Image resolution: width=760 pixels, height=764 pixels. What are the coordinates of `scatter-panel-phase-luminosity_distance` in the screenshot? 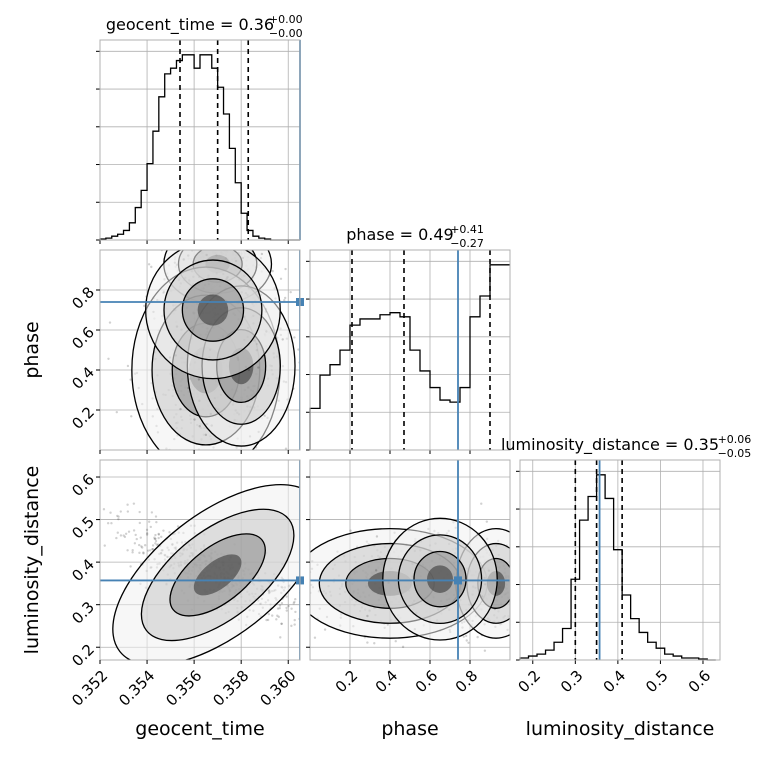 It's located at (419, 561).